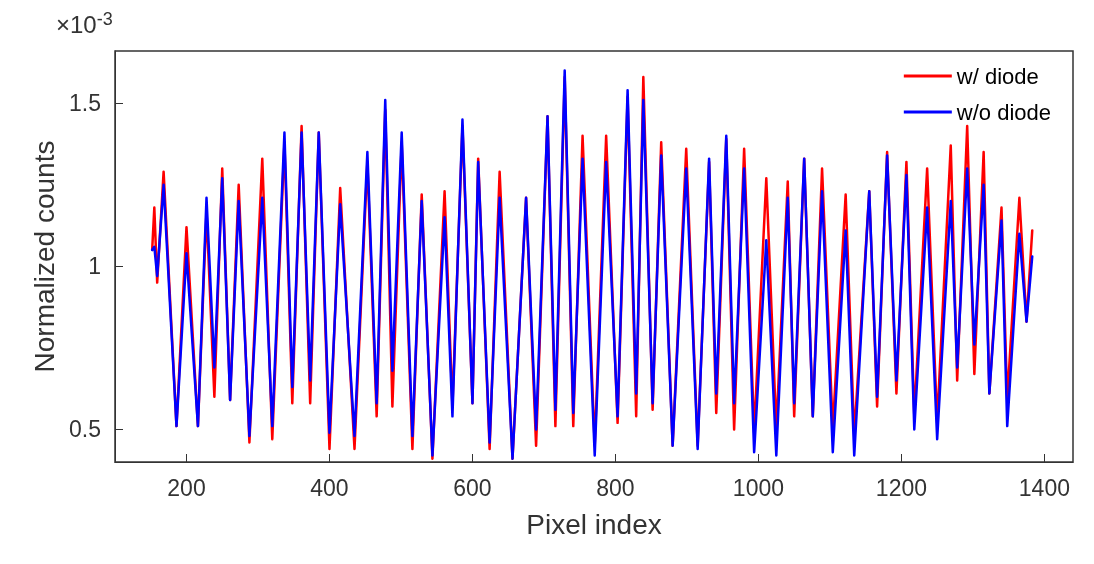  What do you see at coordinates (329, 487) in the screenshot?
I see `x-tick-label: 400` at bounding box center [329, 487].